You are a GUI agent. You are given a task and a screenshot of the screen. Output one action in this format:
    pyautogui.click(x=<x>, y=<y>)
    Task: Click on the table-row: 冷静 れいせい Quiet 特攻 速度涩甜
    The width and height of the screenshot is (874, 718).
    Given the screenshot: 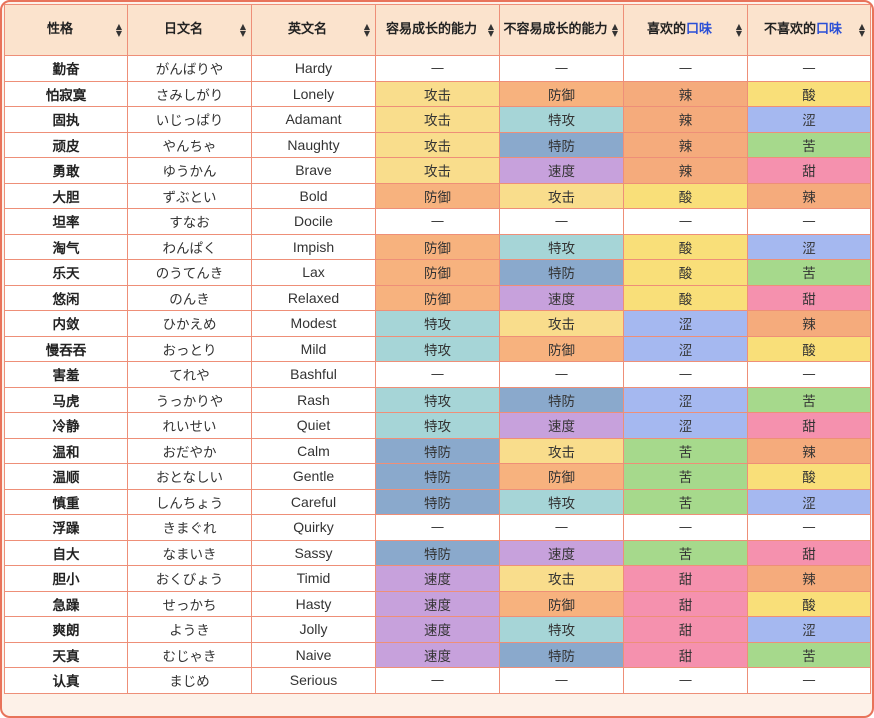 What is the action you would take?
    pyautogui.click(x=437, y=425)
    